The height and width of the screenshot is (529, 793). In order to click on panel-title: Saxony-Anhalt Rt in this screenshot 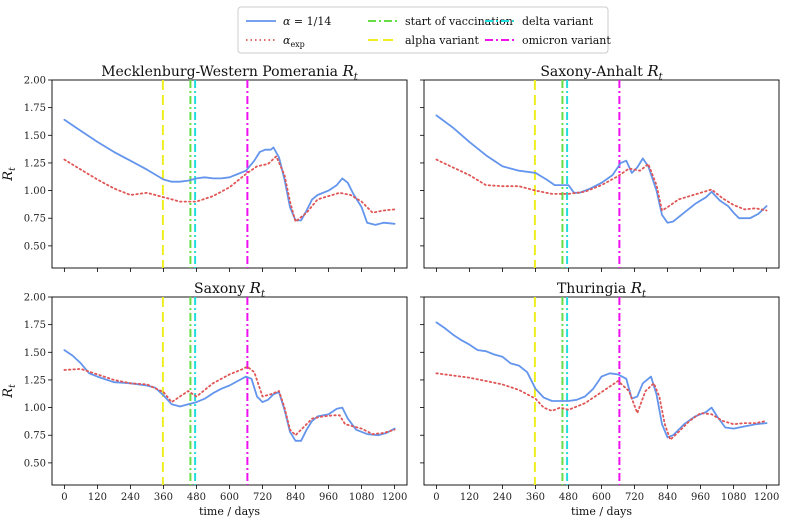, I will do `click(601, 72)`.